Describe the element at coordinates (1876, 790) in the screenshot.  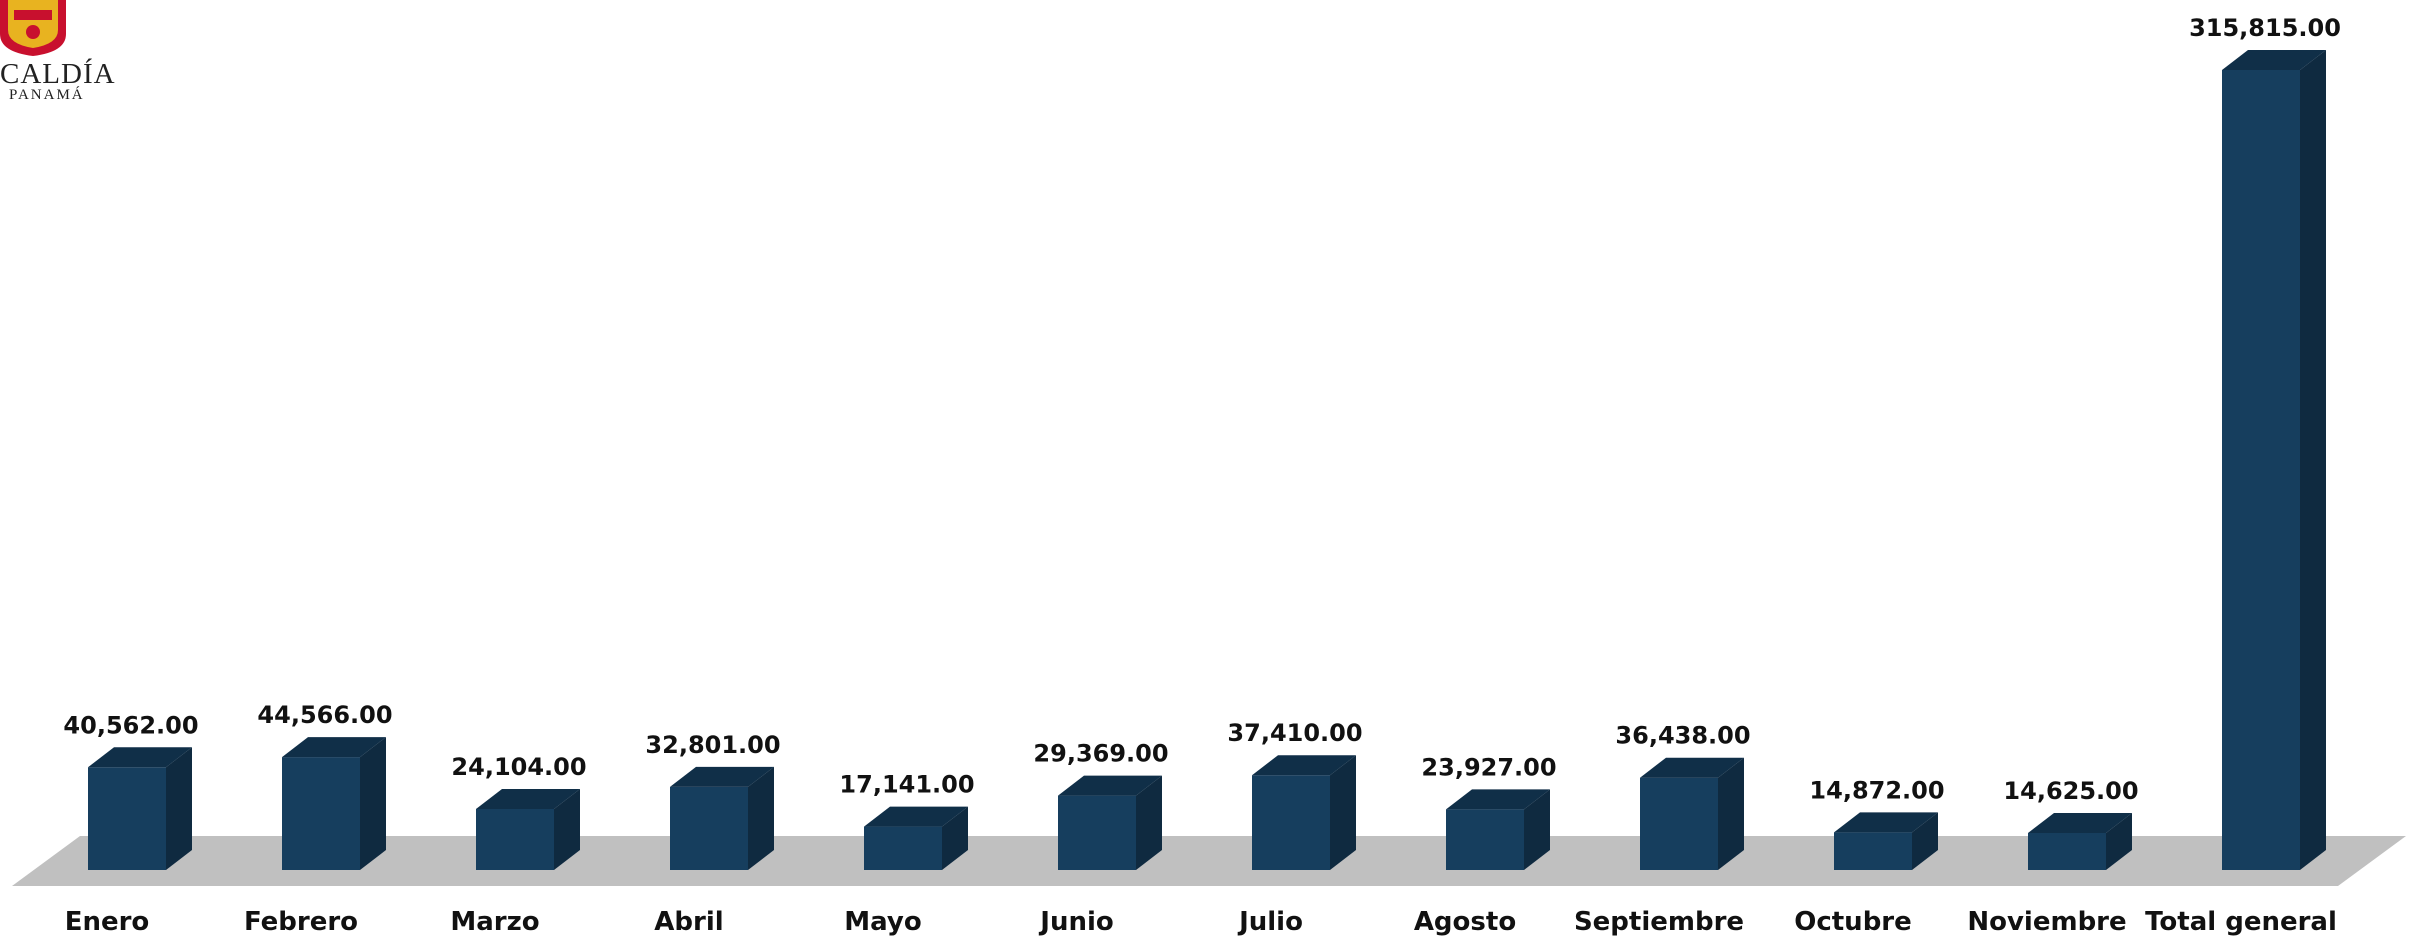
I see `data-label-octubre: 14,872.00` at that location.